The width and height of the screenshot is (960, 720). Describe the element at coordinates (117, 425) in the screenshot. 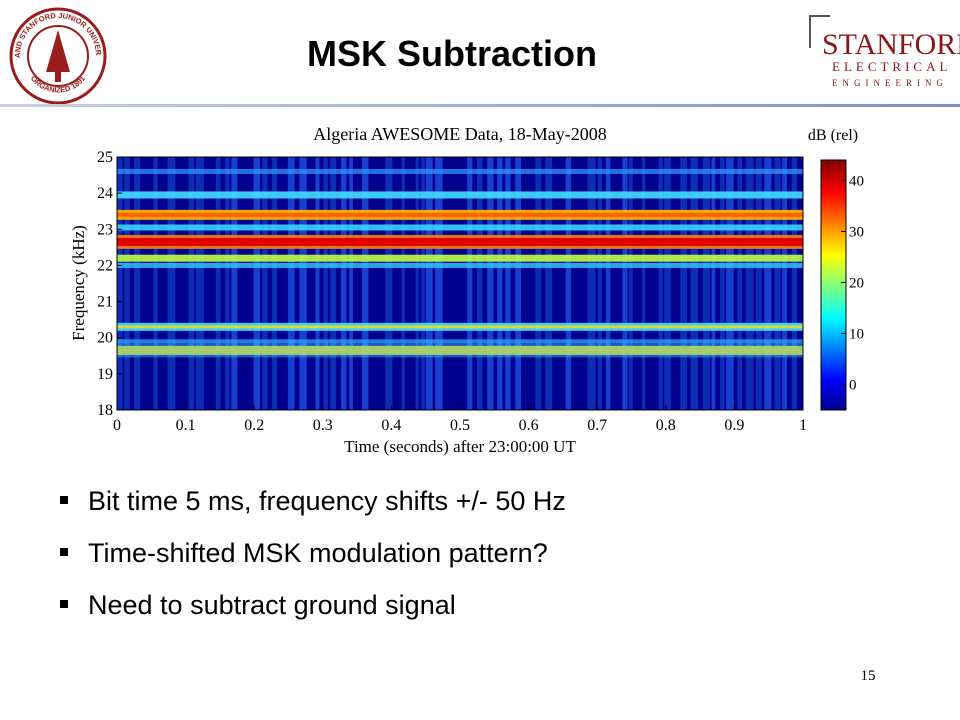

I see `x-tick-label: 0` at that location.